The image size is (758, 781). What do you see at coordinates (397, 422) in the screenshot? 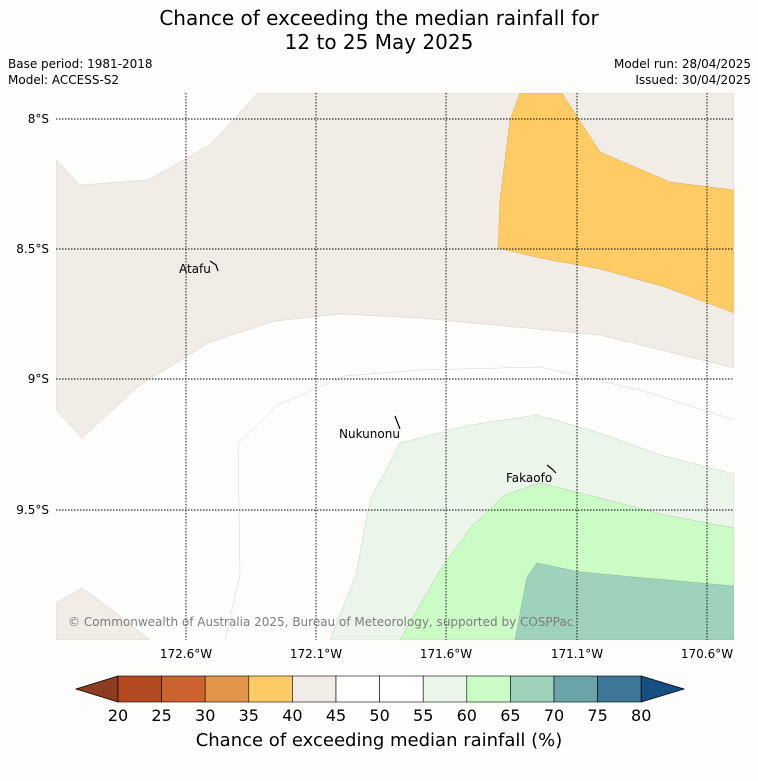
I see `nukunonu-outline` at bounding box center [397, 422].